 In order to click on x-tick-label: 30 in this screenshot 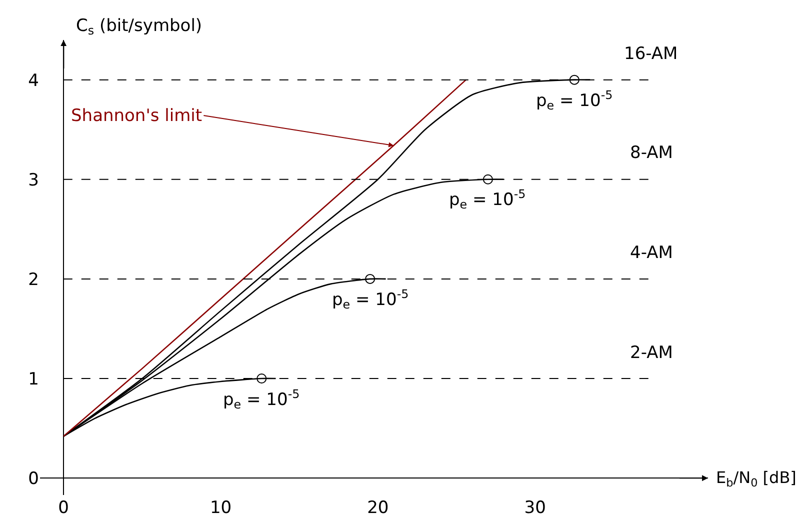, I will do `click(535, 508)`.